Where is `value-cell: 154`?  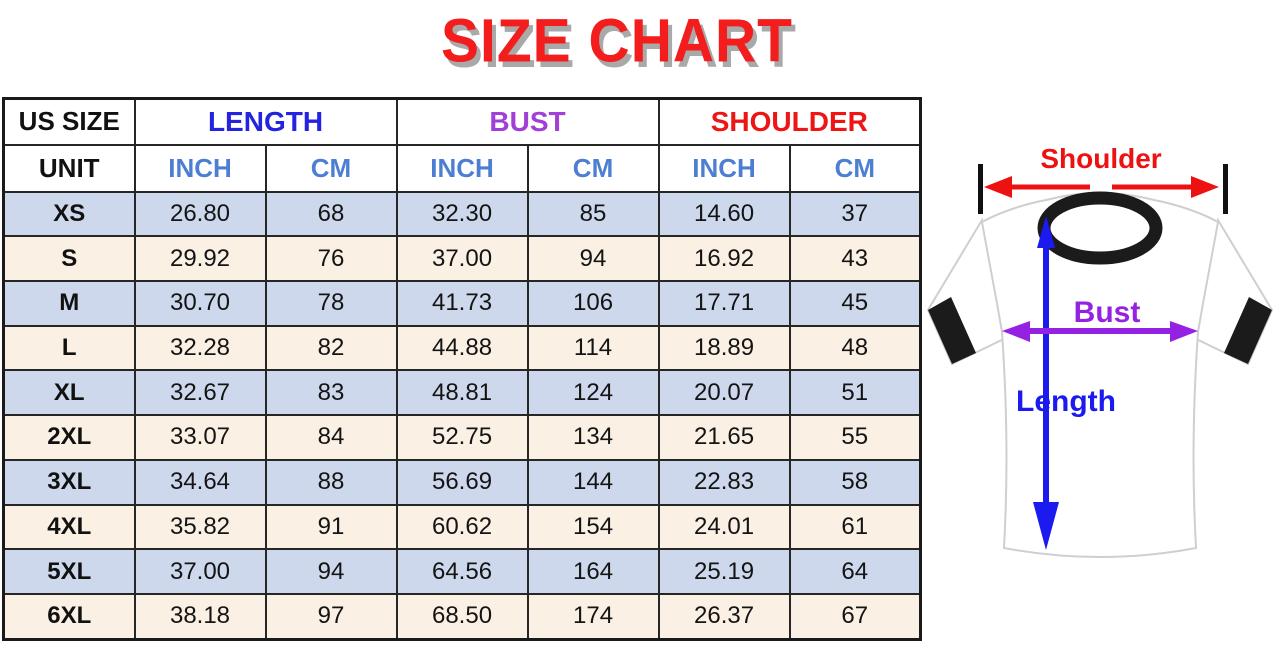
value-cell: 154 is located at coordinates (593, 527).